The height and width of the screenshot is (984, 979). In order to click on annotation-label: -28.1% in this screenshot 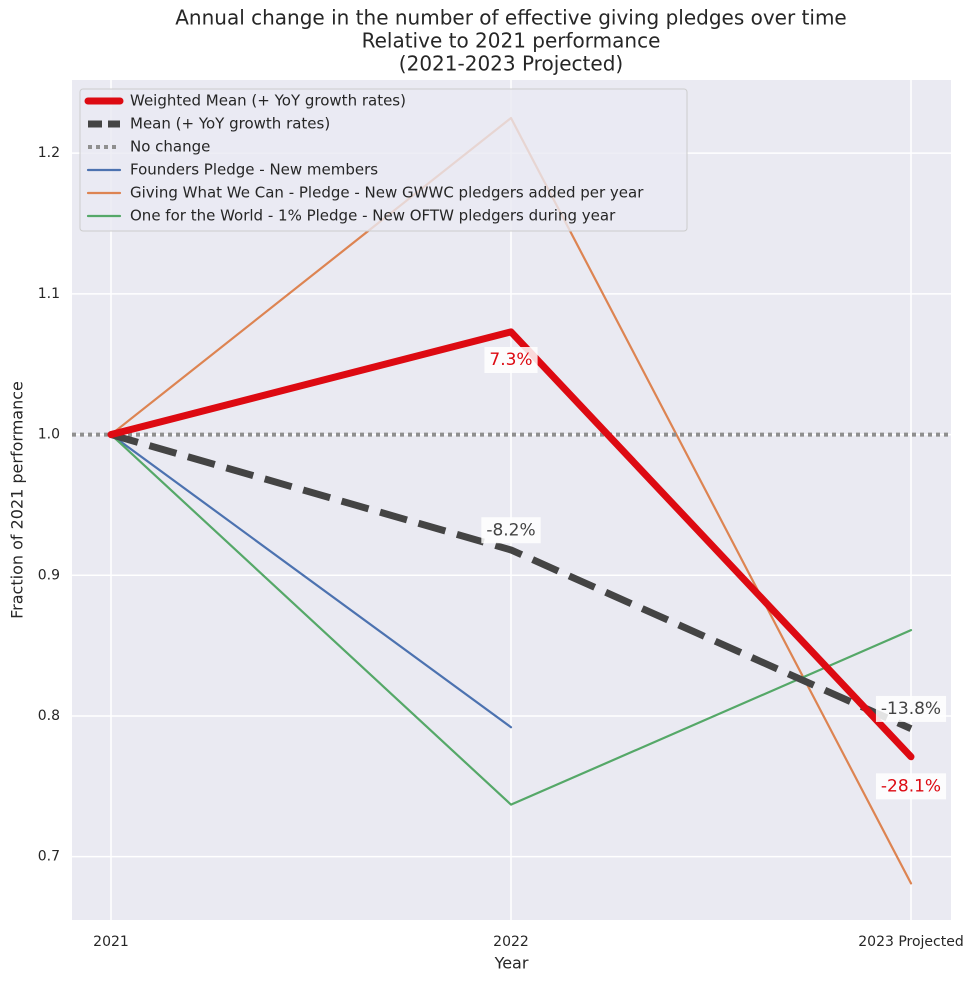, I will do `click(911, 786)`.